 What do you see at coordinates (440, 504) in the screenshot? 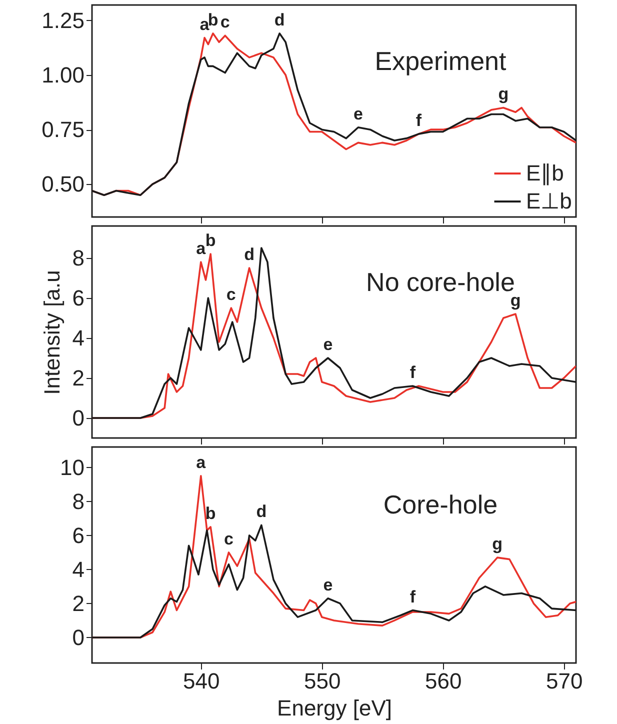
I see `text: Core-hole` at bounding box center [440, 504].